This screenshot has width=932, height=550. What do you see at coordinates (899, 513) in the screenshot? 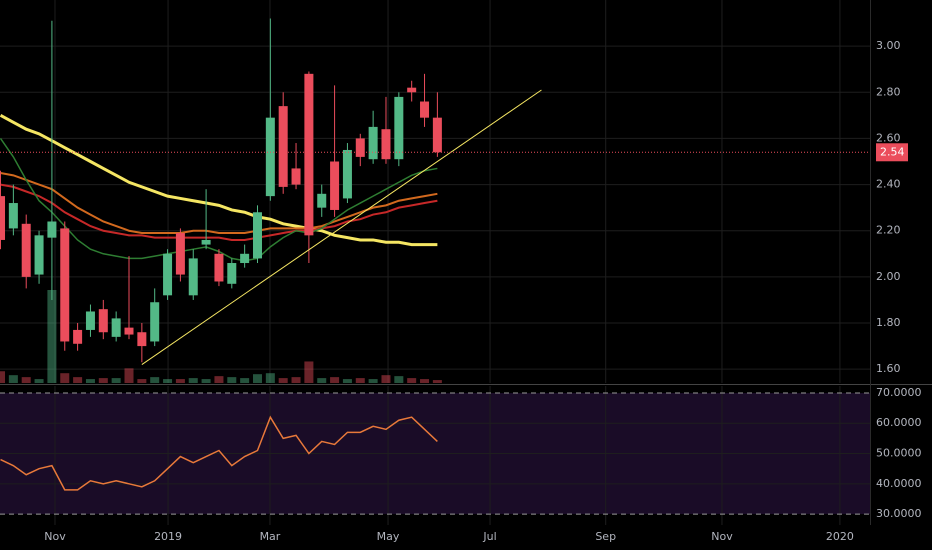
I see `y-tick-label: 30.0000` at bounding box center [899, 513].